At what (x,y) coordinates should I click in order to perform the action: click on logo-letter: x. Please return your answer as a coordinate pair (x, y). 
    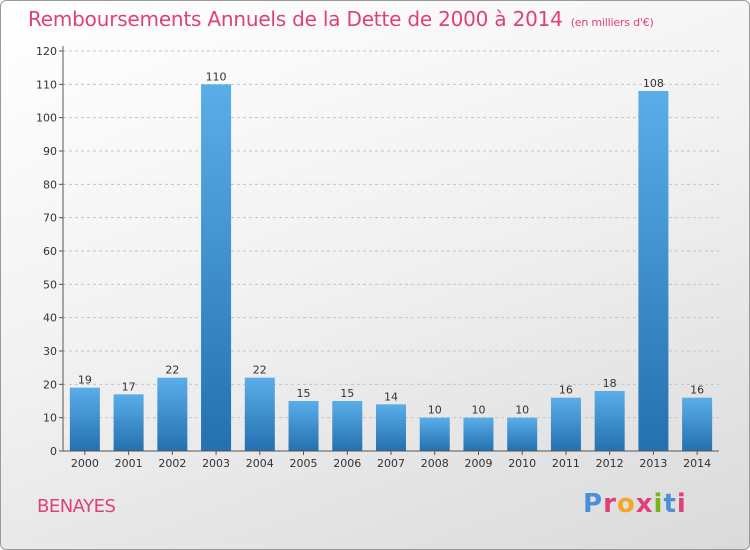
    Looking at the image, I should click on (644, 504).